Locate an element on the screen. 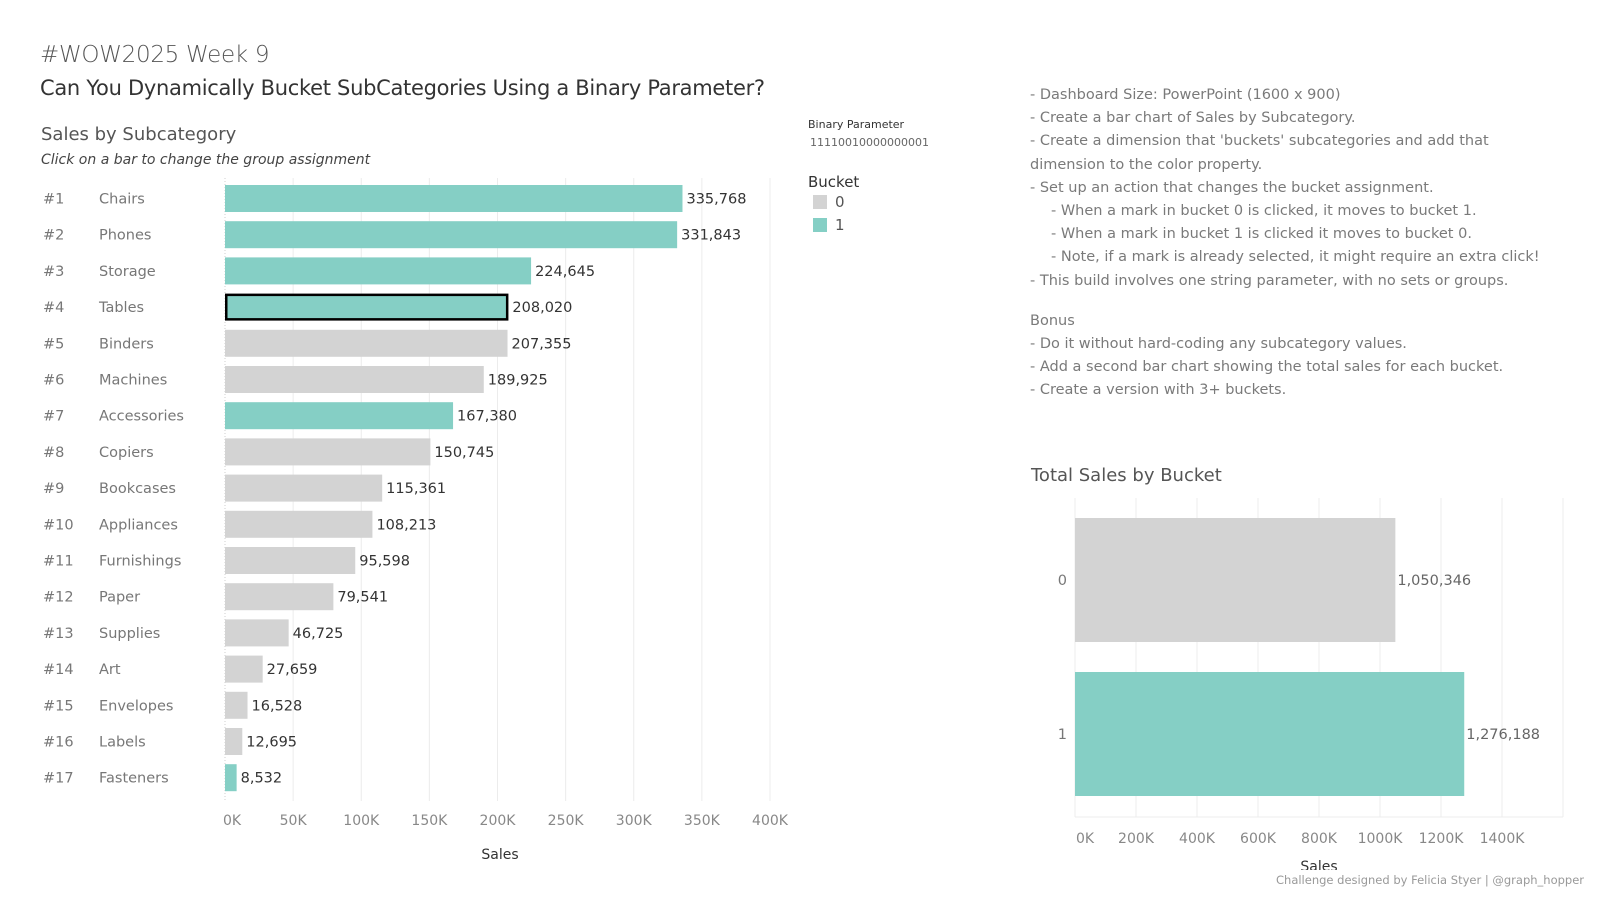 This screenshot has width=1599, height=899. bar-value-label: 115,361 is located at coordinates (416, 489).